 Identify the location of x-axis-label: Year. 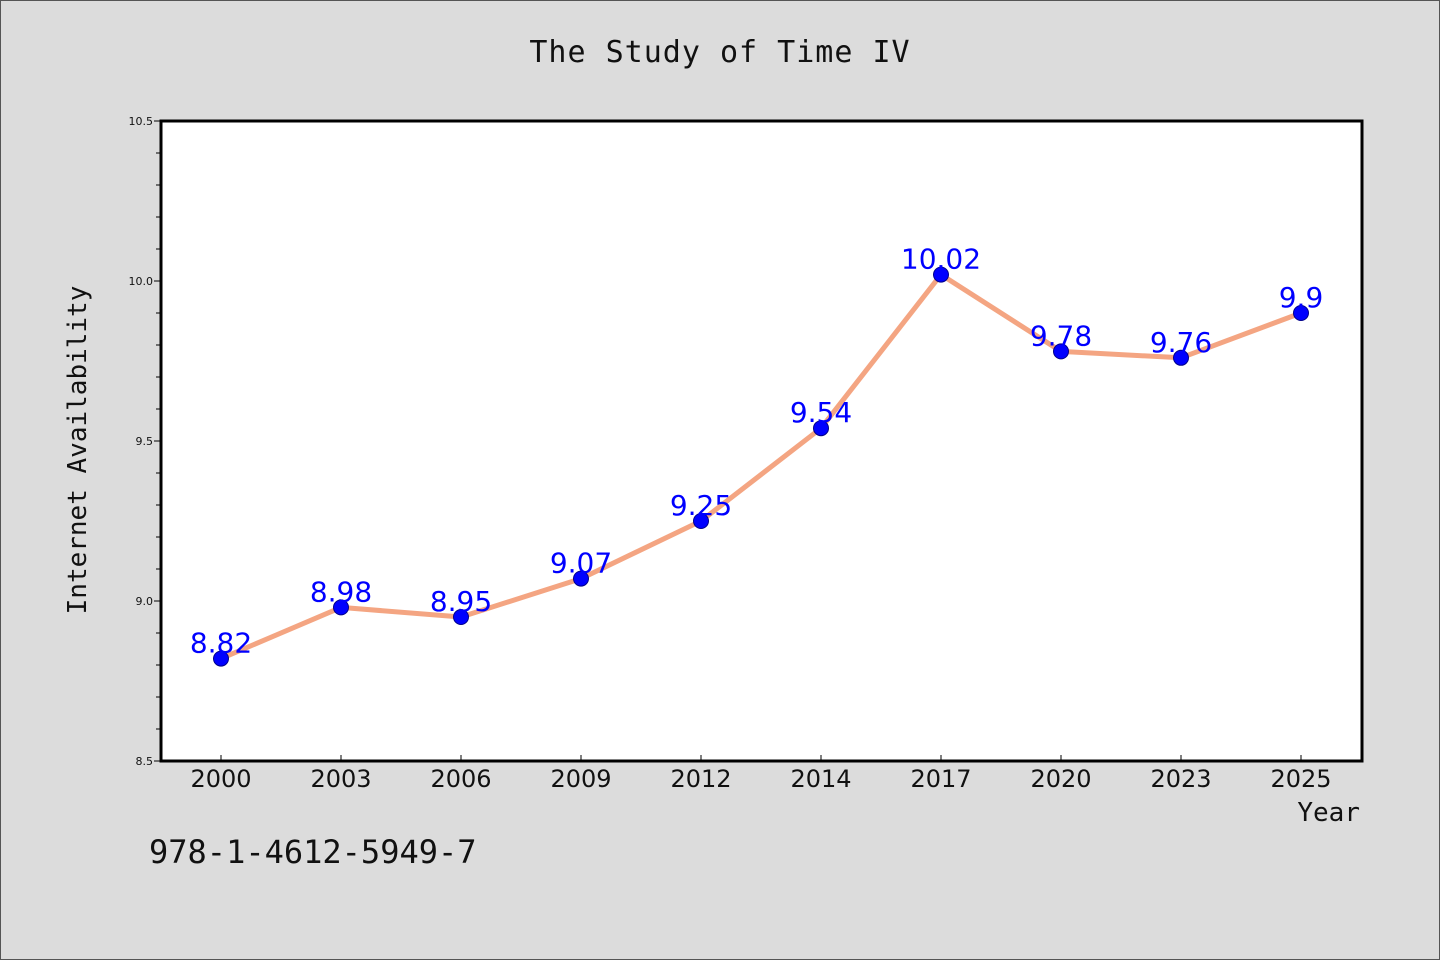
(1328, 813).